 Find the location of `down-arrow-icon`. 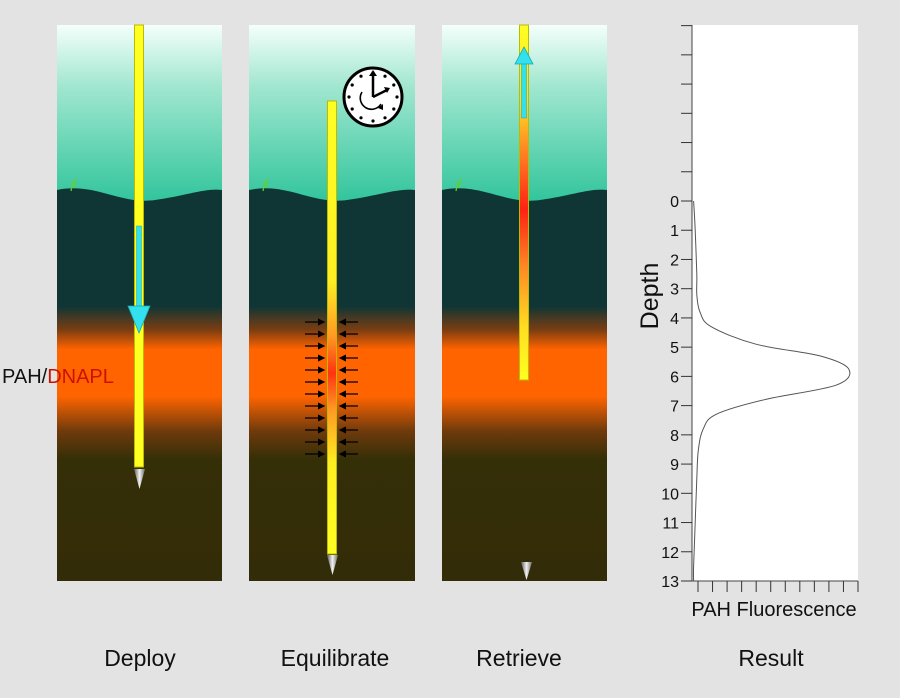

down-arrow-icon is located at coordinates (139, 320).